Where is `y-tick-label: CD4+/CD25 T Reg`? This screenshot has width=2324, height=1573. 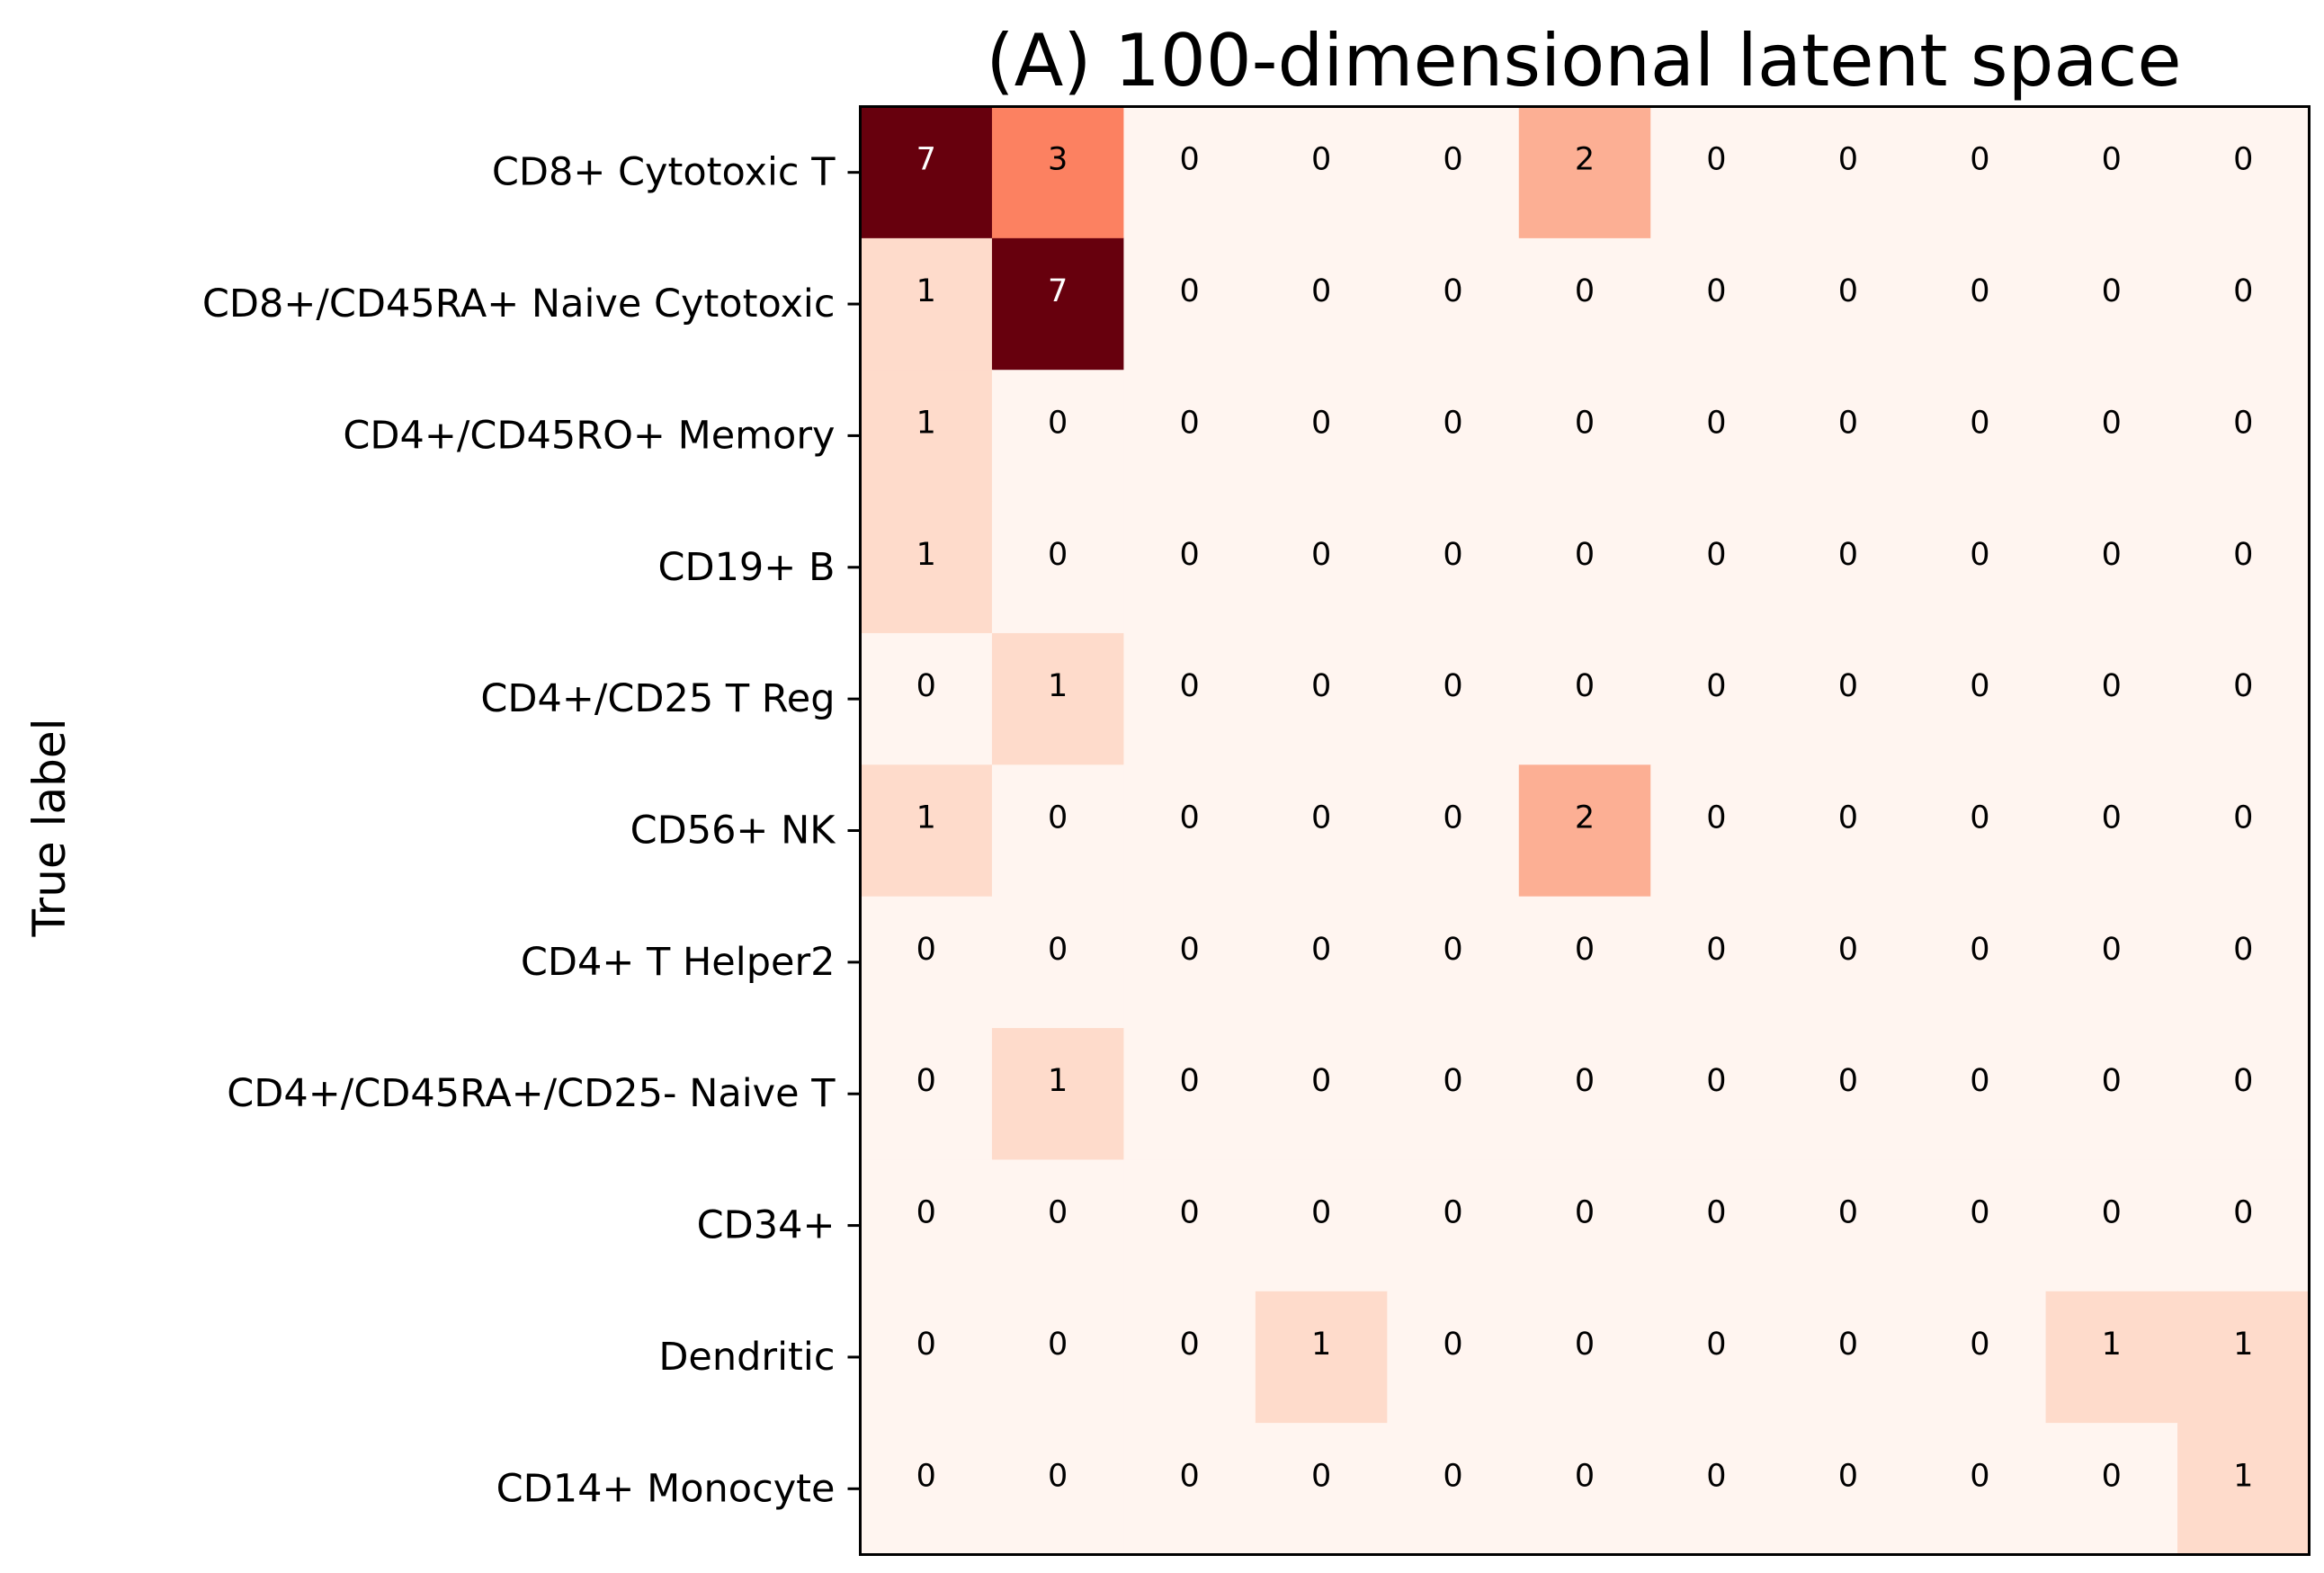 y-tick-label: CD4+/CD25 T Reg is located at coordinates (657, 698).